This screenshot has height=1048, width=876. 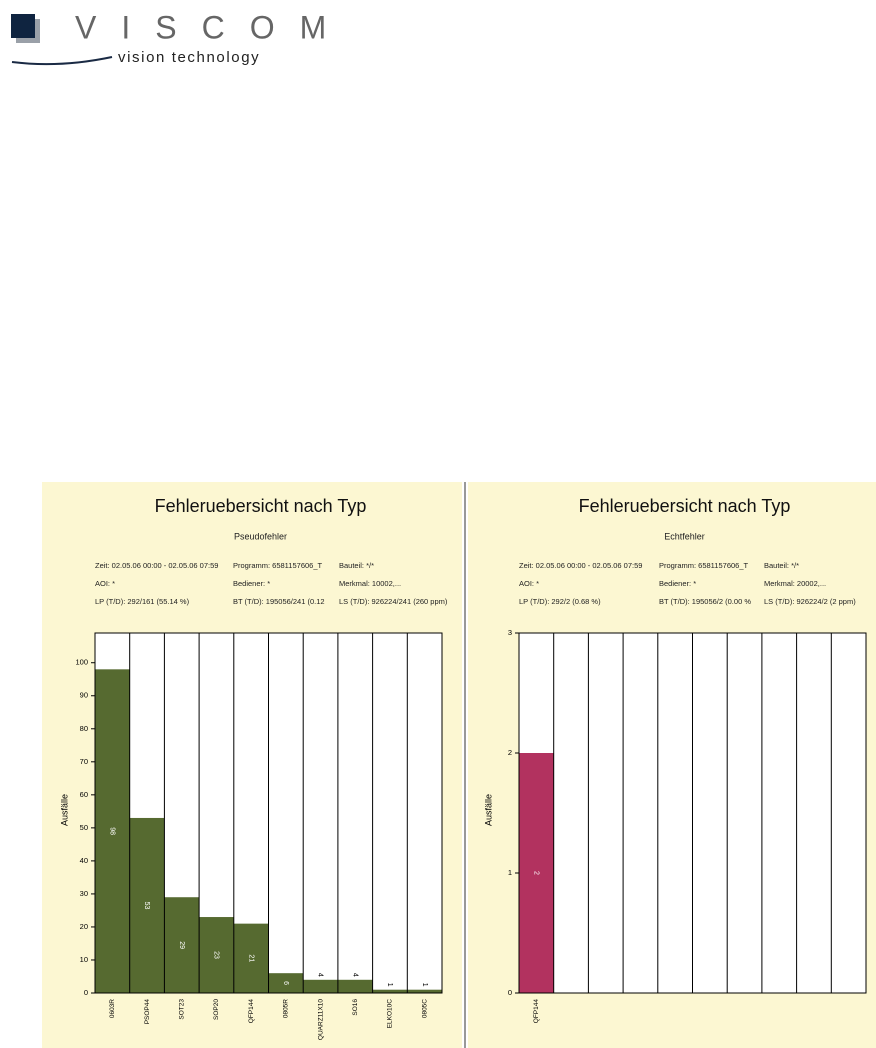 I want to click on x-tick-label: SO16, so click(x=355, y=1007).